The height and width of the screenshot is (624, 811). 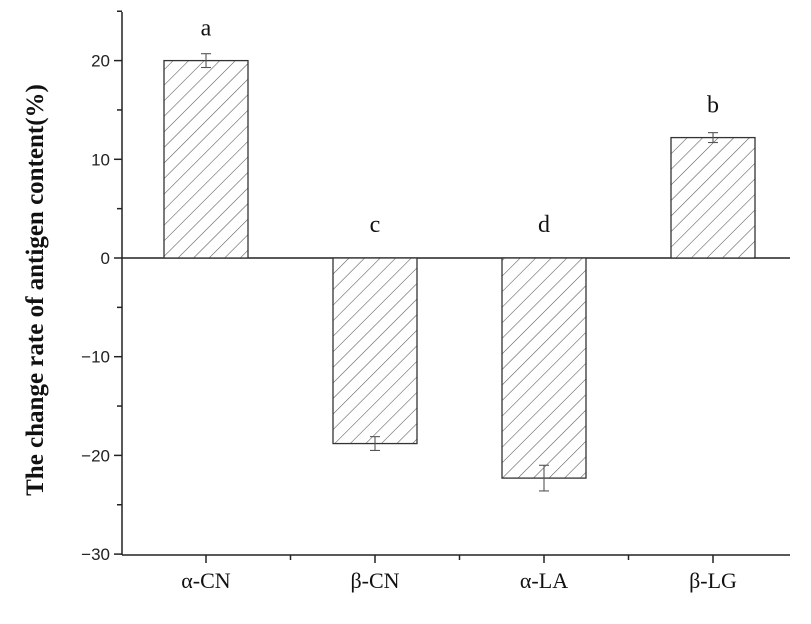 What do you see at coordinates (713, 580) in the screenshot?
I see `x-tick-label: β-LG` at bounding box center [713, 580].